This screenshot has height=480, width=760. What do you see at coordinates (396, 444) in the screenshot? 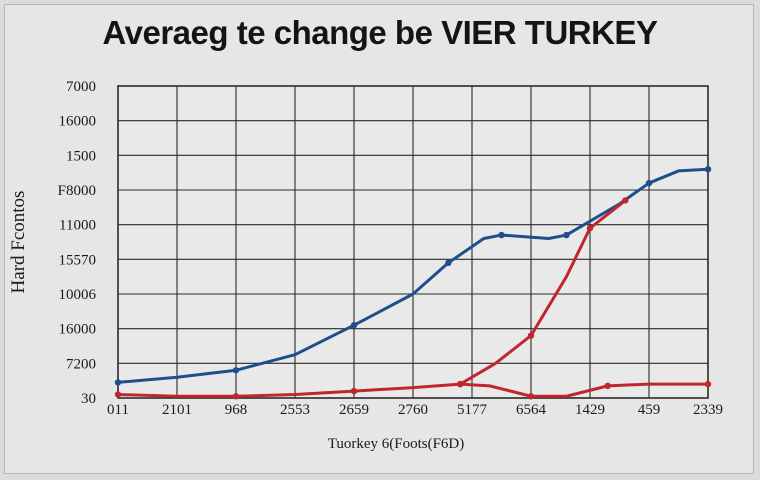
I see `x-axis-label: Tuorkey 6(Foots(F6D)` at bounding box center [396, 444].